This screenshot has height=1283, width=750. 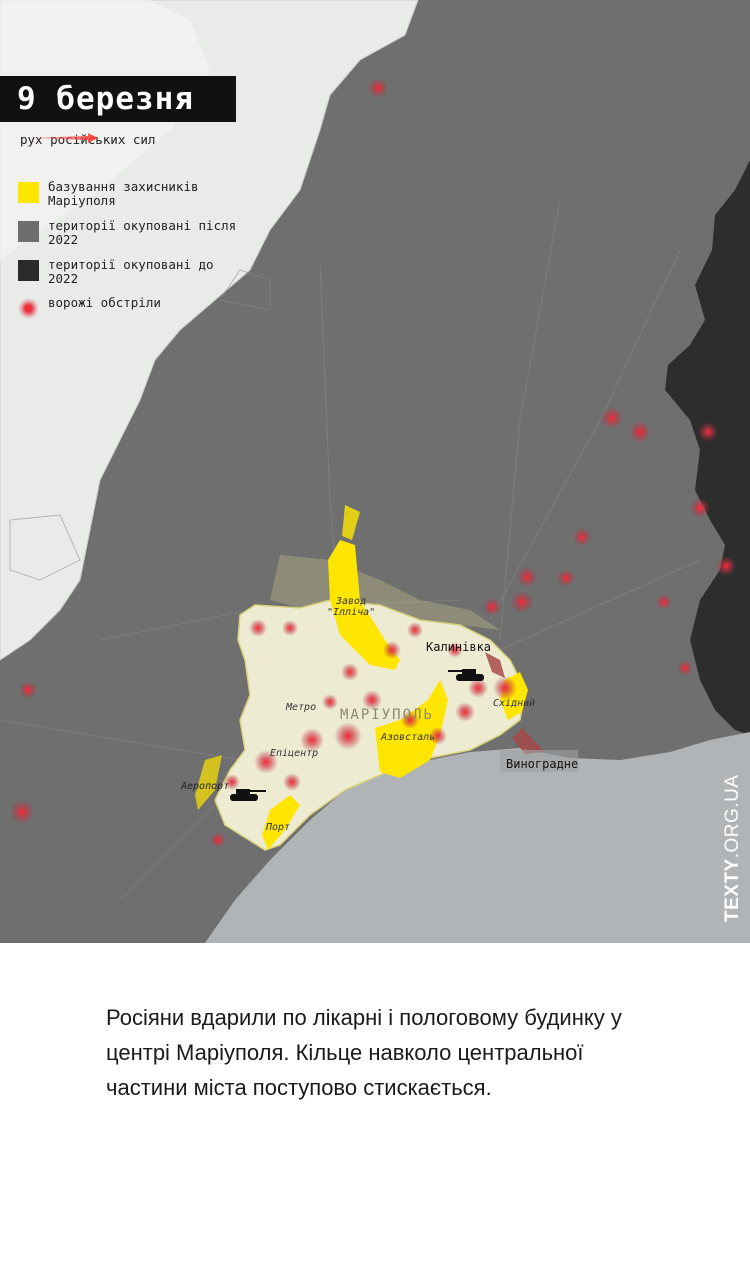 What do you see at coordinates (142, 232) in the screenshot?
I see `legend-label: території окуповані після 2022` at bounding box center [142, 232].